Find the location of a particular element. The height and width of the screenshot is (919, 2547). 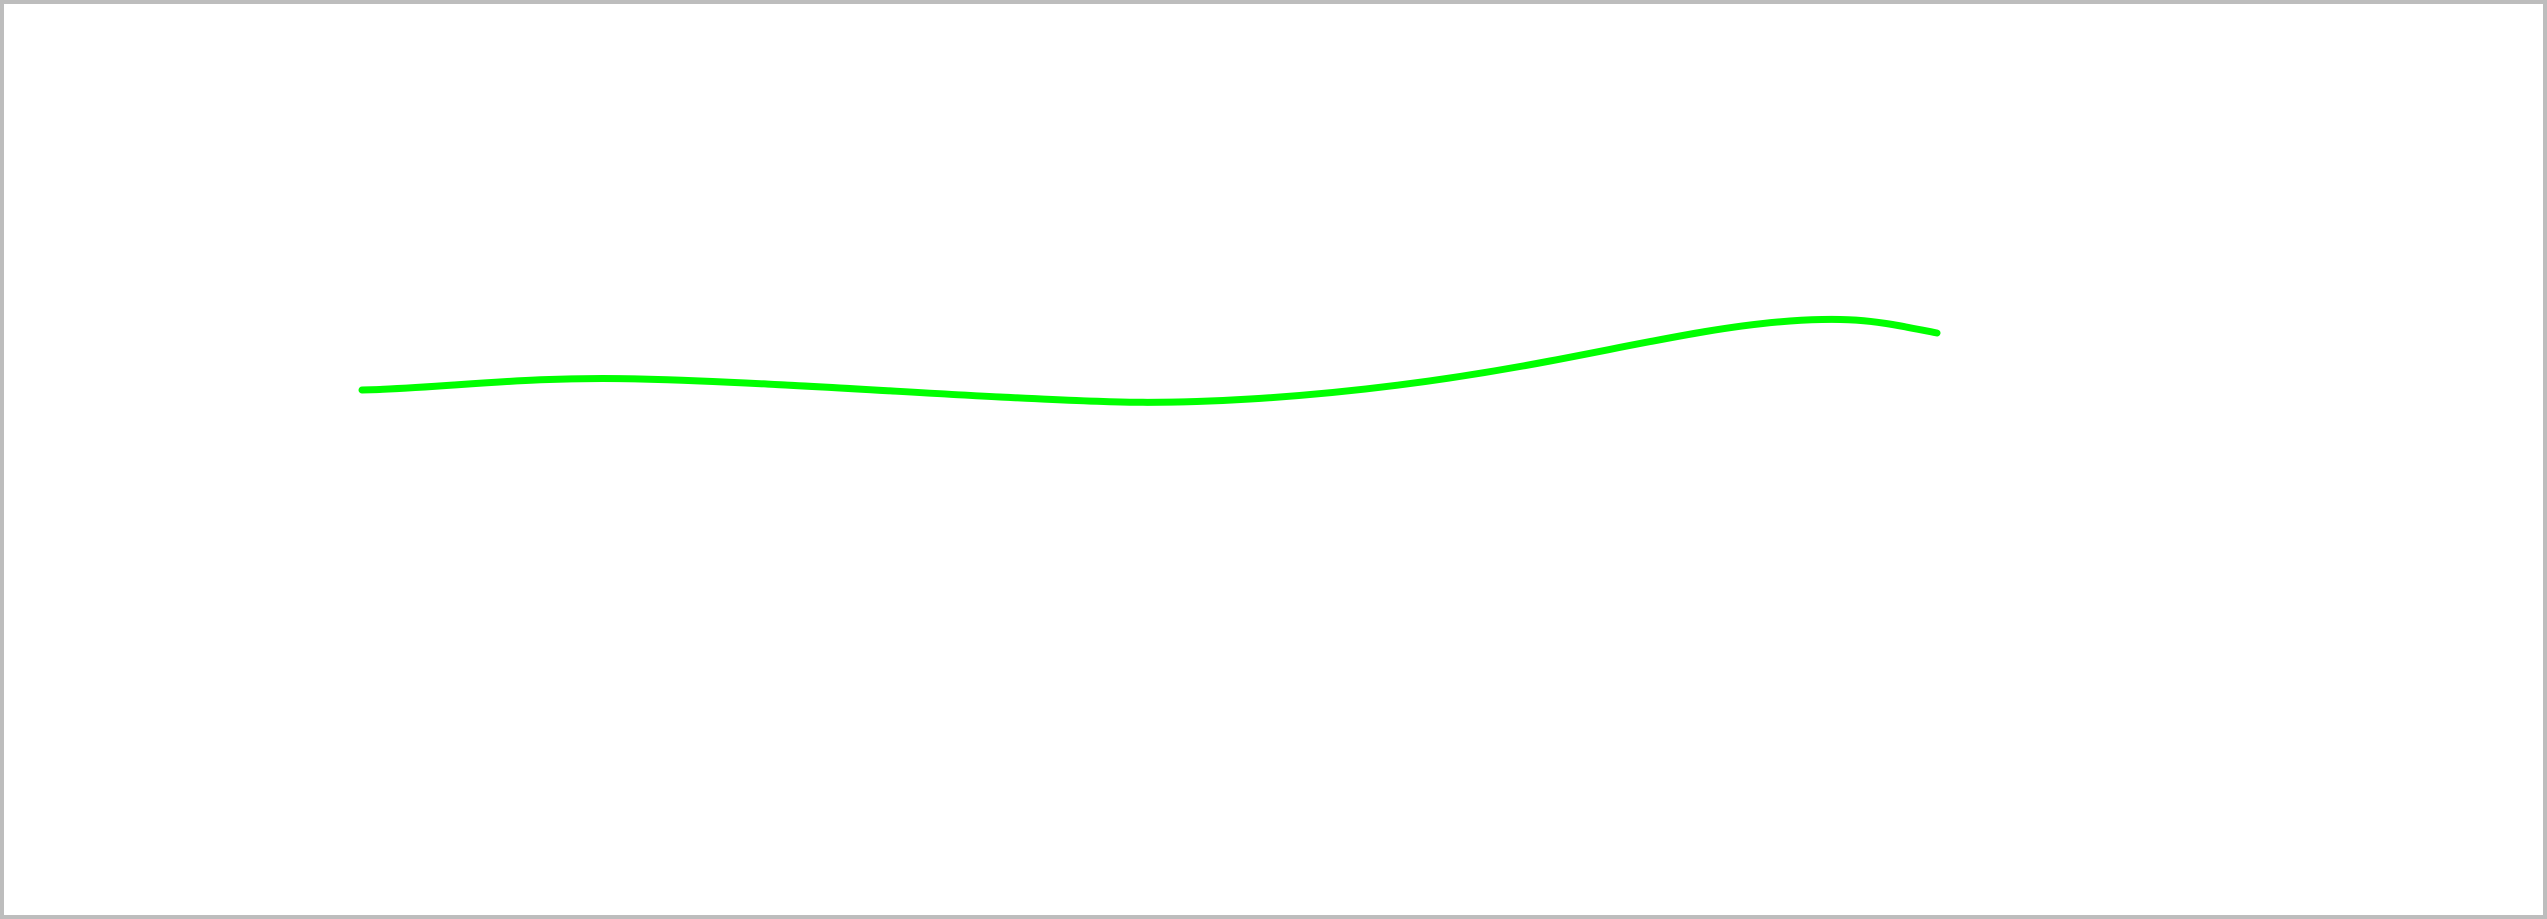

drawing-surface is located at coordinates (1149, 360).